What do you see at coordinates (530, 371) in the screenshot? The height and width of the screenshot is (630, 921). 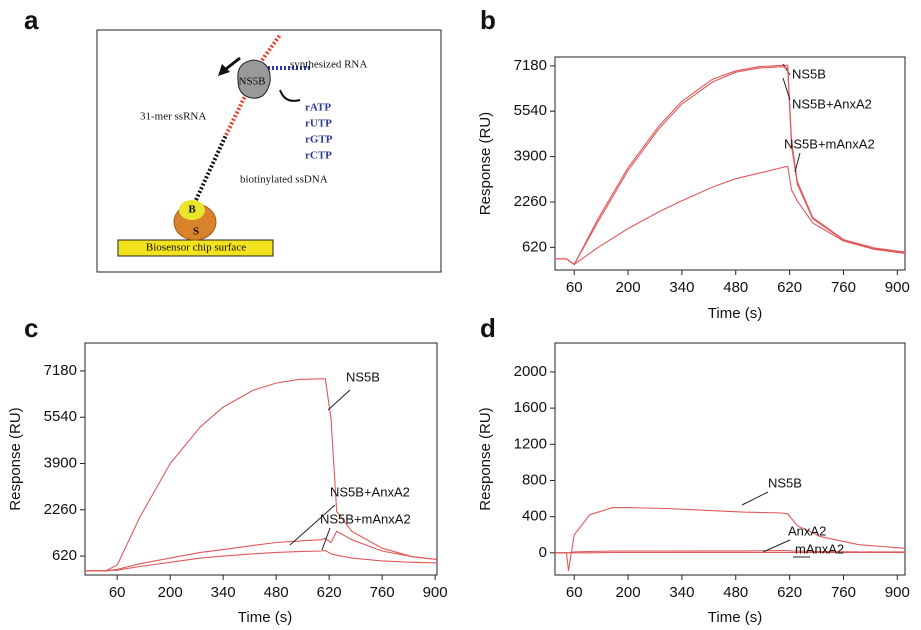 I see `y-tick-label: 2000` at bounding box center [530, 371].